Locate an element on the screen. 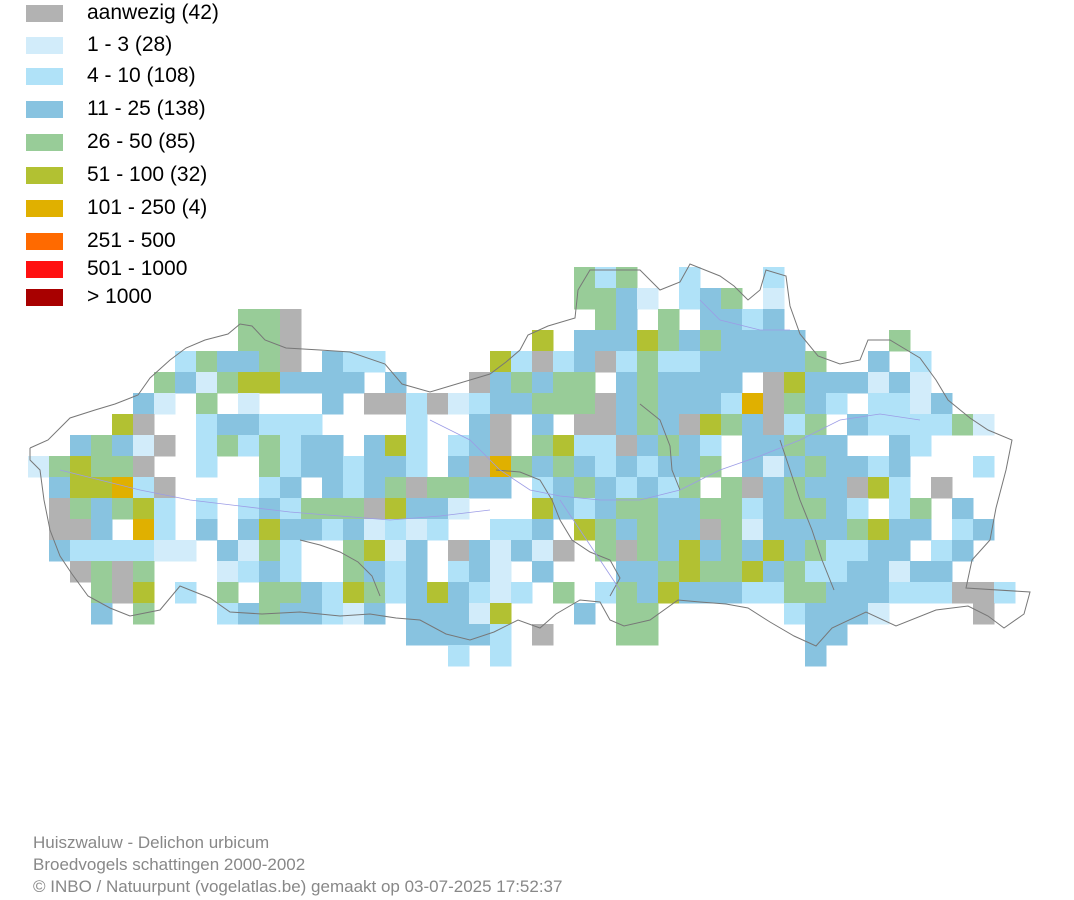 This screenshot has height=900, width=1074. legend-label: 11 - 25 (138) is located at coordinates (146, 108).